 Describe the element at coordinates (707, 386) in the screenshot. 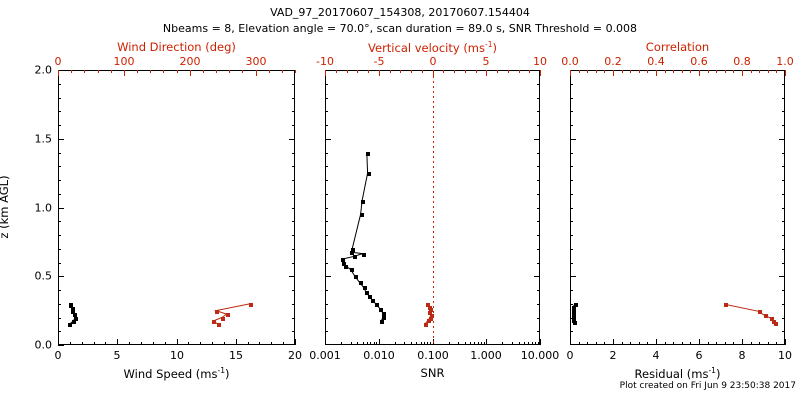

I see `plot-created-footer: Plot created on Fri Jun 9 23:50:38 2017` at that location.